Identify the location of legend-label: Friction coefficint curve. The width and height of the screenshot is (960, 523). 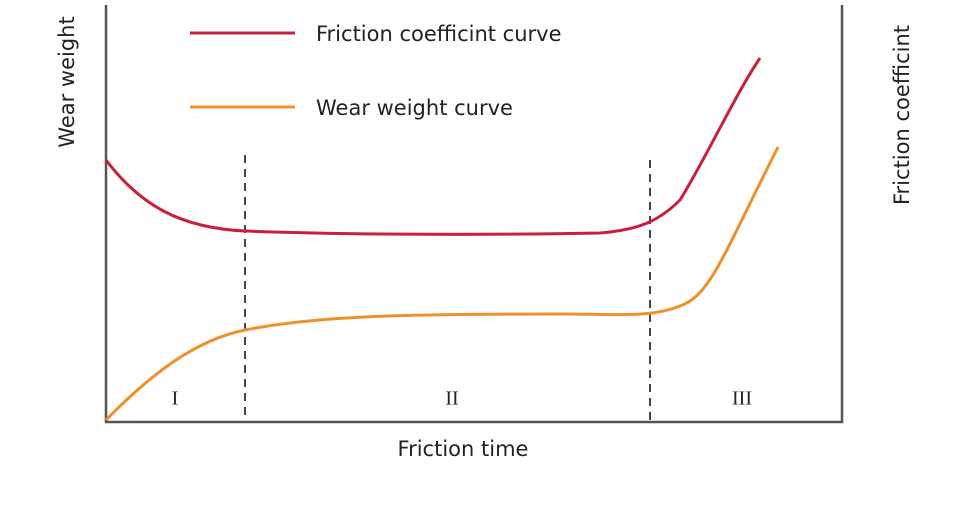
(439, 34).